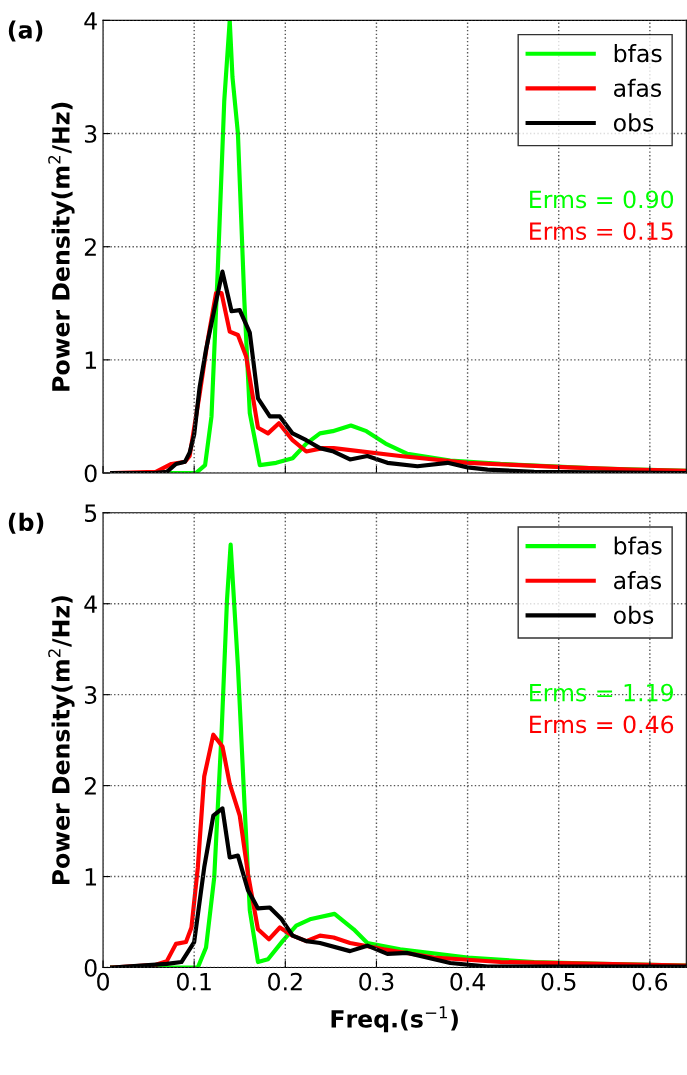 This screenshot has width=687, height=1075. Describe the element at coordinates (103, 981) in the screenshot. I see `x-tick-label: 0` at that location.